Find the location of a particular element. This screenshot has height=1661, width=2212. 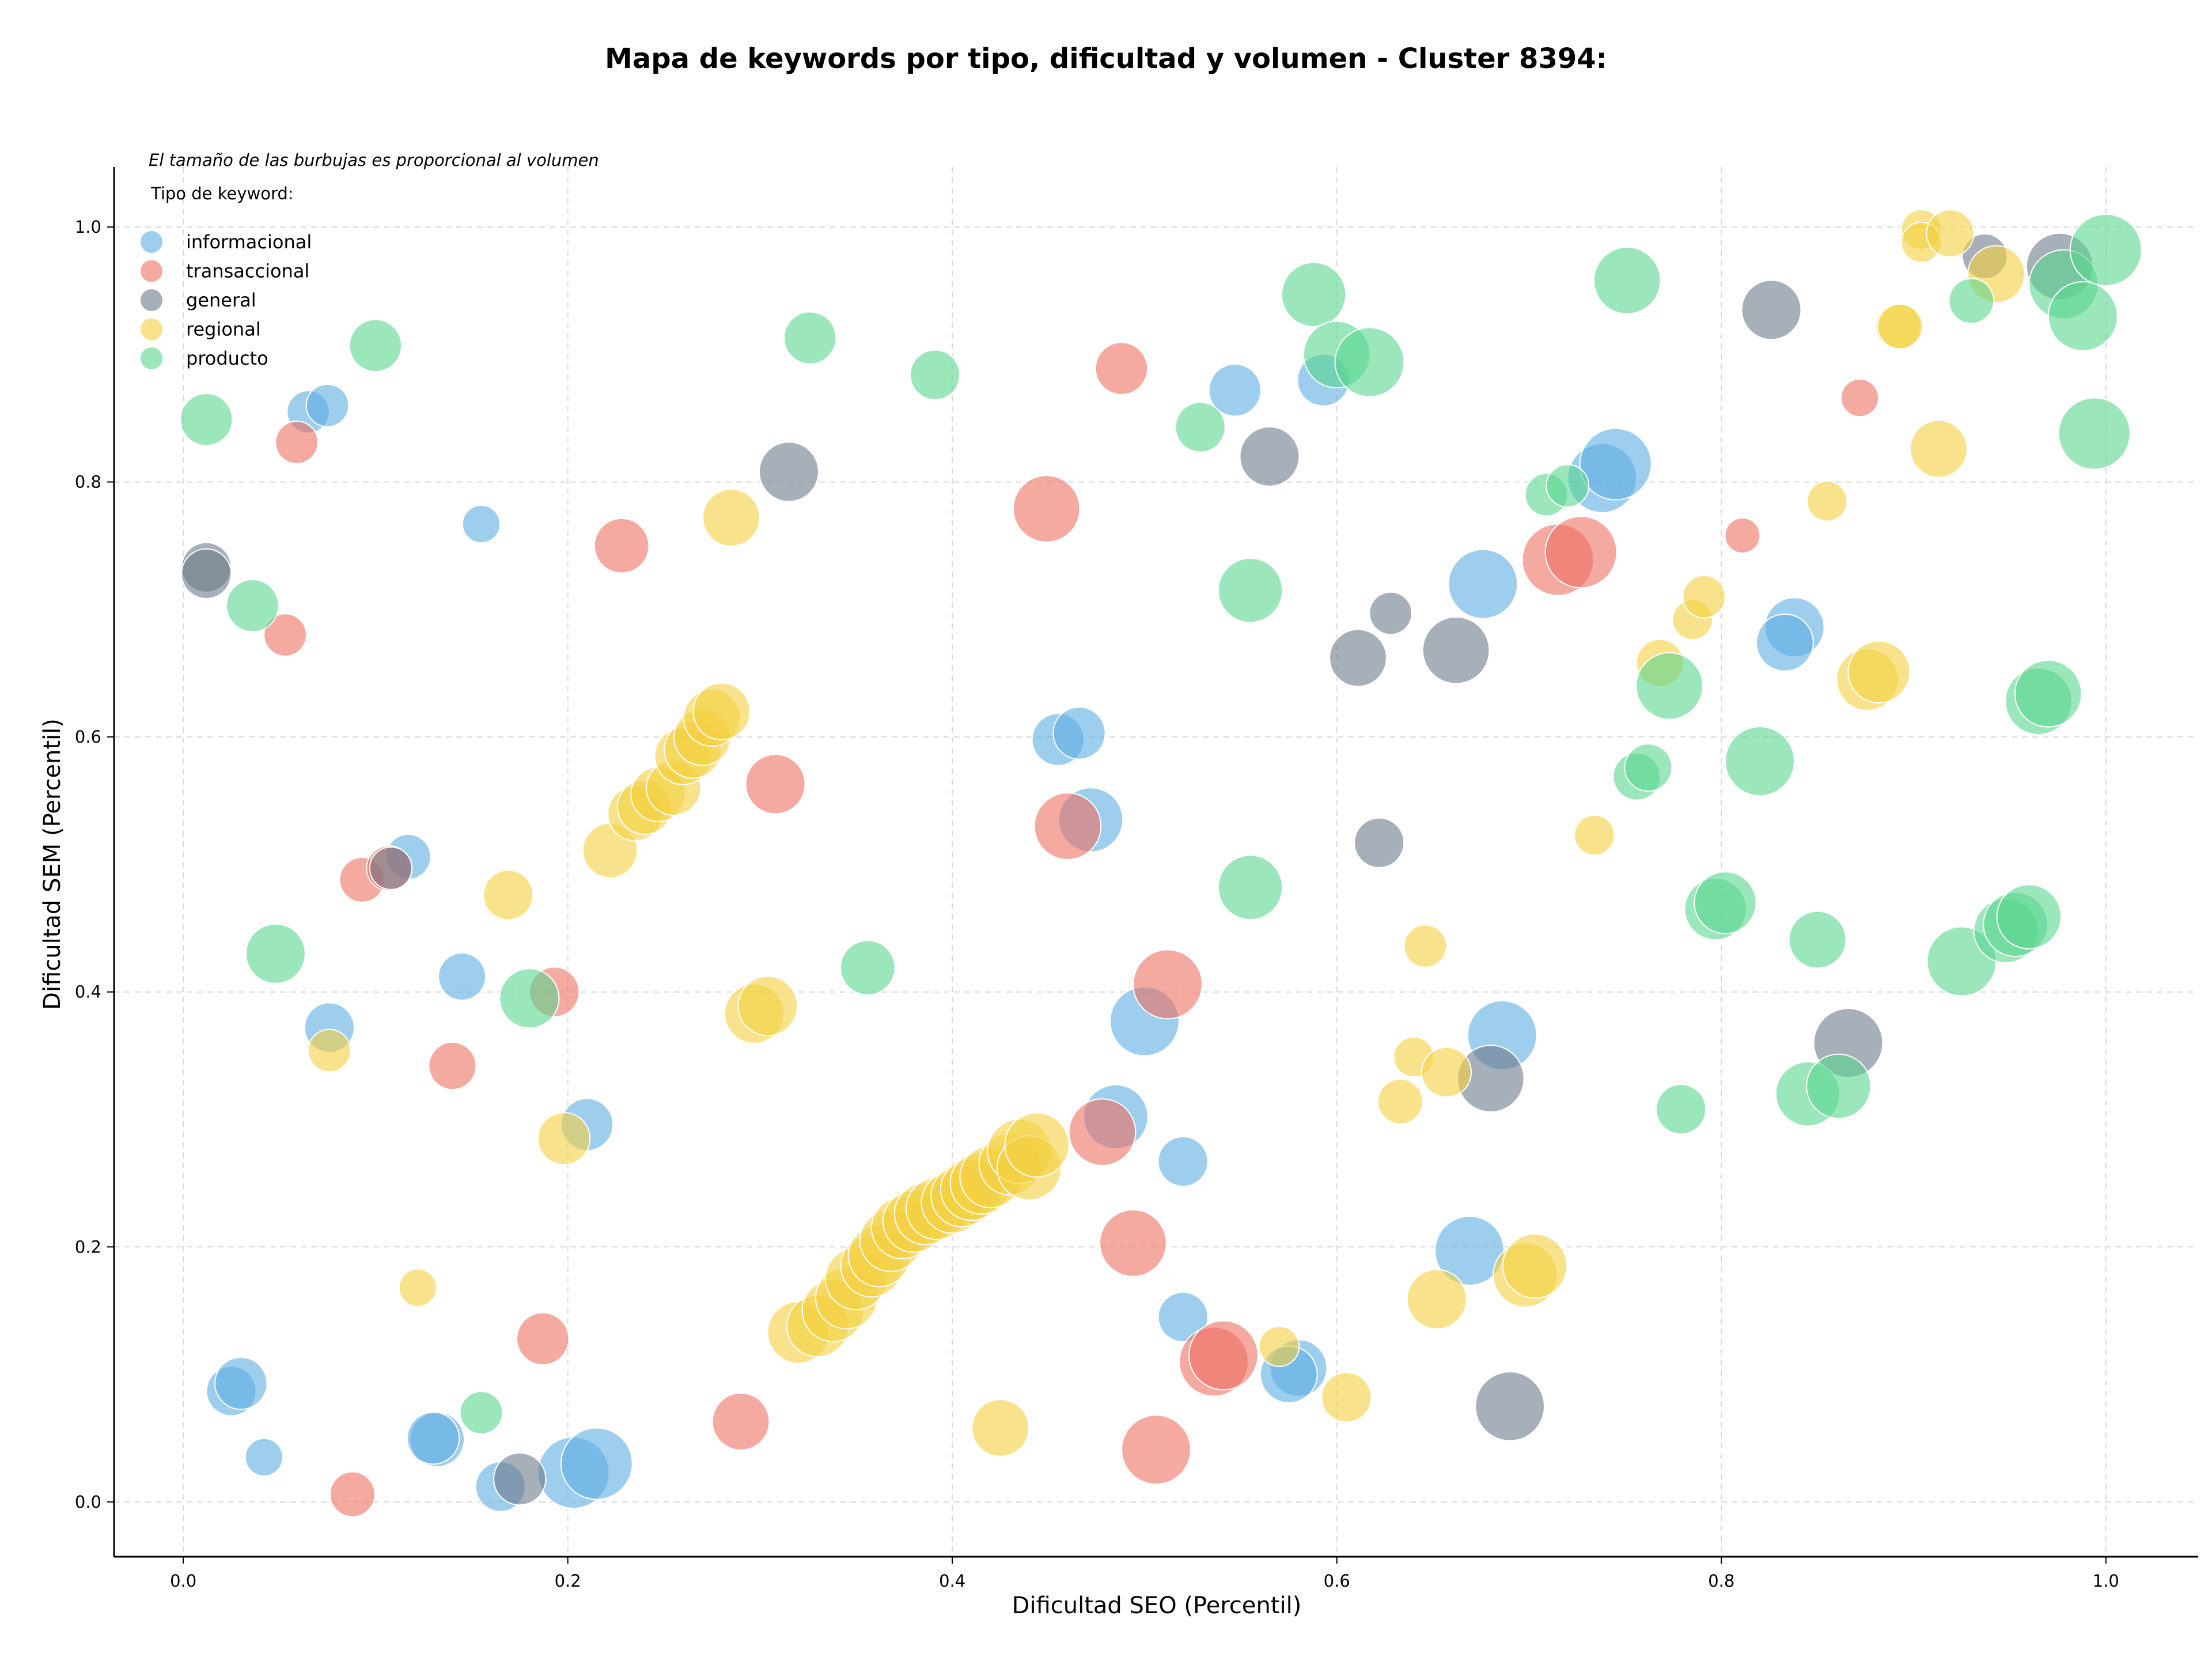

legend-label-producto: producto is located at coordinates (227, 358).